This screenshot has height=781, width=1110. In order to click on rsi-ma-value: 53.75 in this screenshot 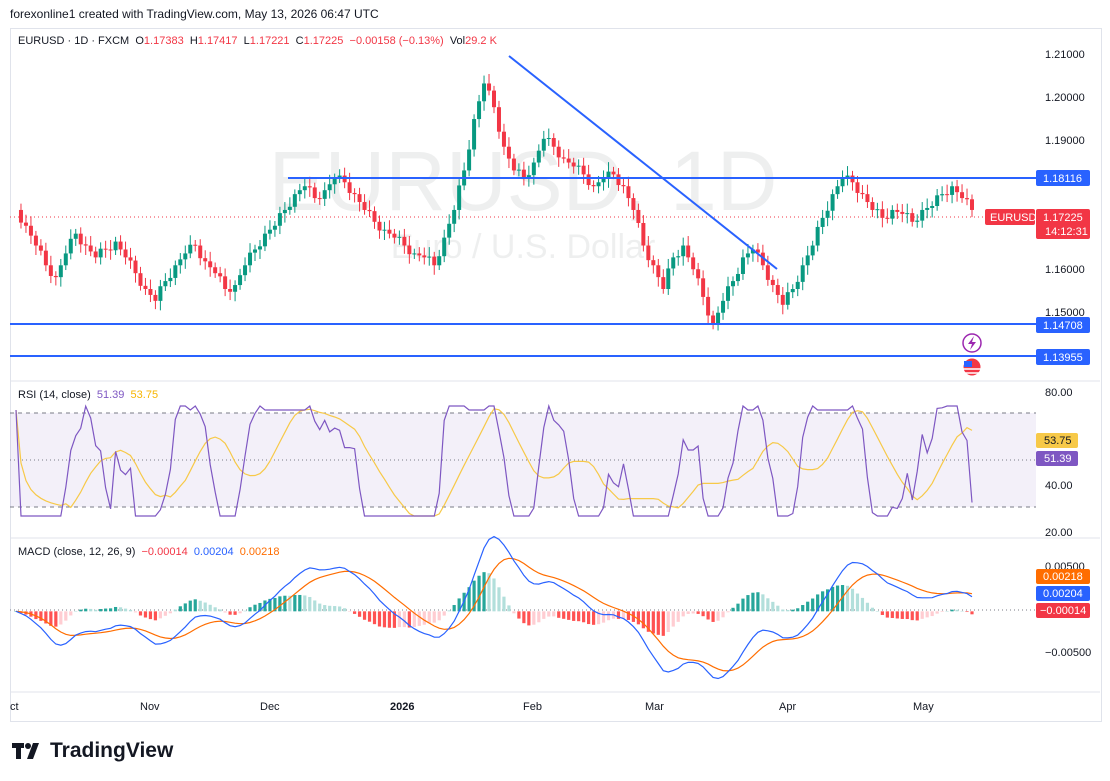, I will do `click(144, 395)`.